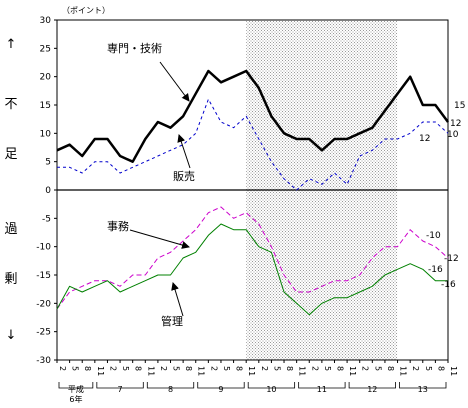 This screenshot has width=468, height=408. What do you see at coordinates (459, 106) in the screenshot?
I see `end-value-label: 15` at bounding box center [459, 106].